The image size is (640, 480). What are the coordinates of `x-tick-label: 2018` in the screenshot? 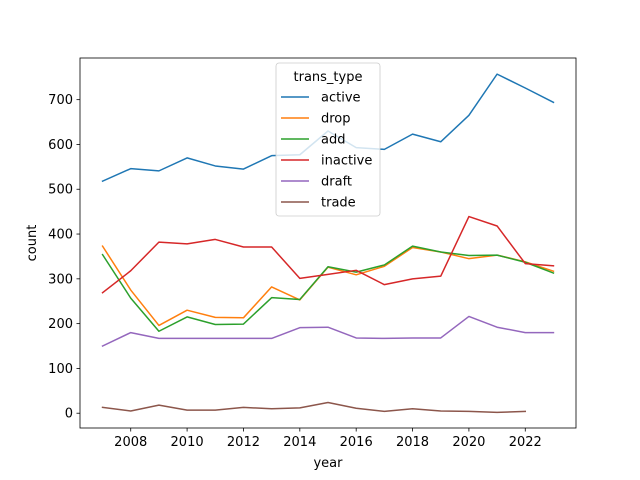 It's located at (412, 442).